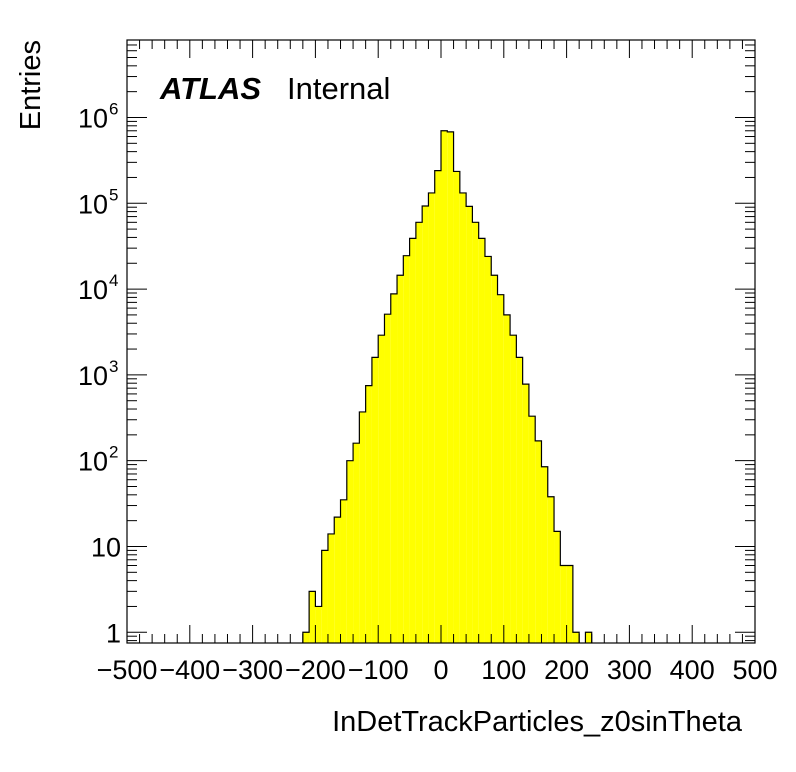  I want to click on x-tick-label: −100, so click(378, 670).